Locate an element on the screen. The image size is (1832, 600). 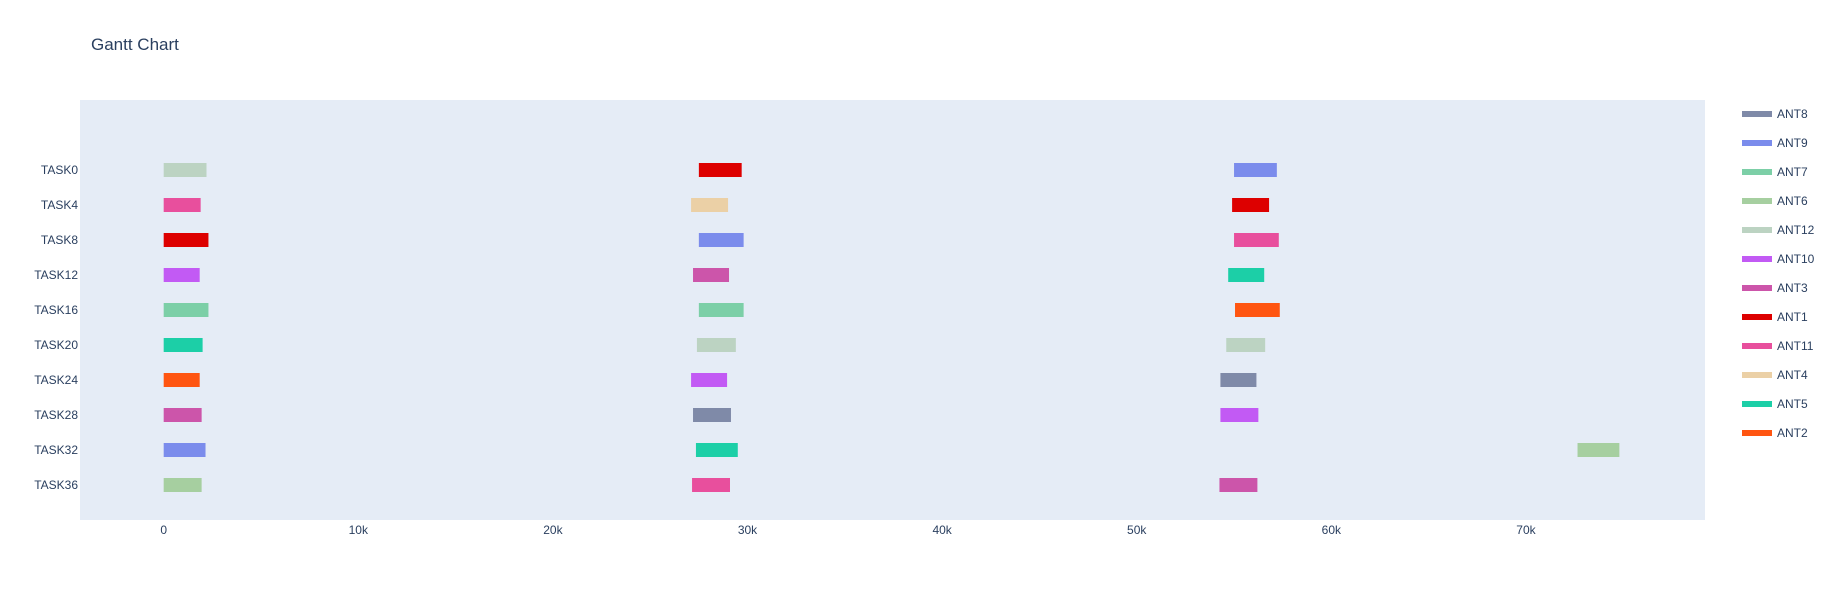
legend-label-ant11: ANT11 is located at coordinates (1795, 346).